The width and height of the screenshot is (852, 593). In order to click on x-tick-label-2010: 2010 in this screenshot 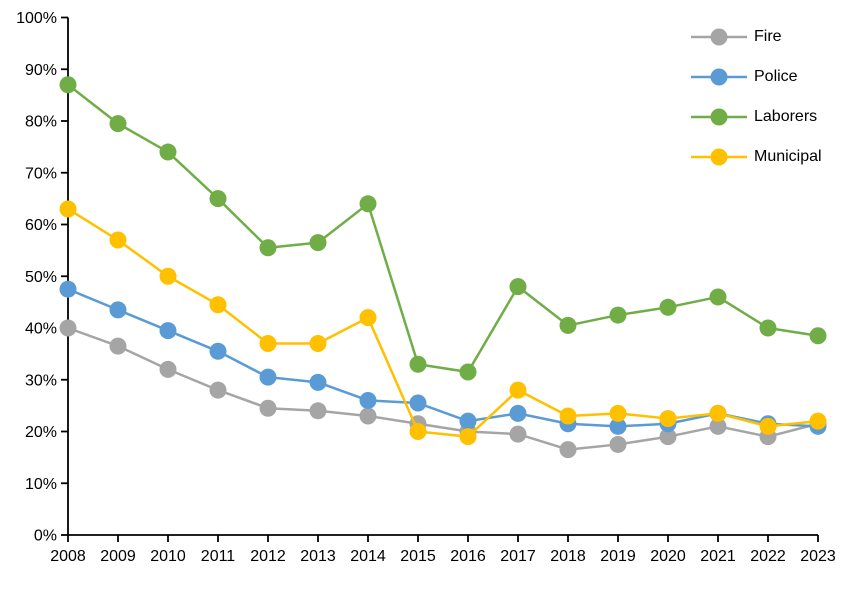, I will do `click(168, 556)`.